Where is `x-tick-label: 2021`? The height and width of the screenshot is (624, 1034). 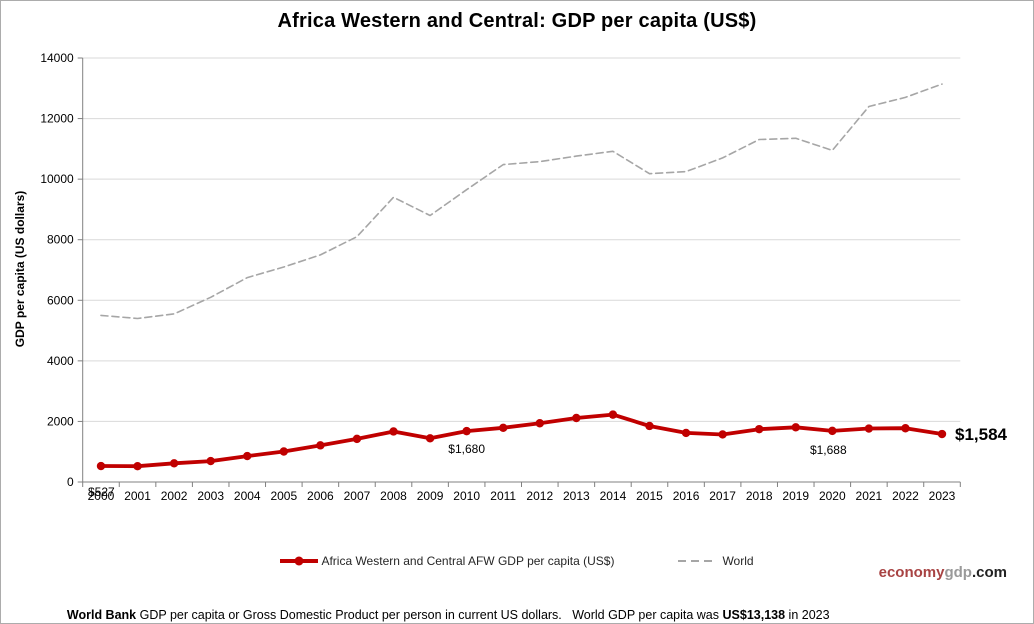
x-tick-label: 2021 is located at coordinates (869, 496).